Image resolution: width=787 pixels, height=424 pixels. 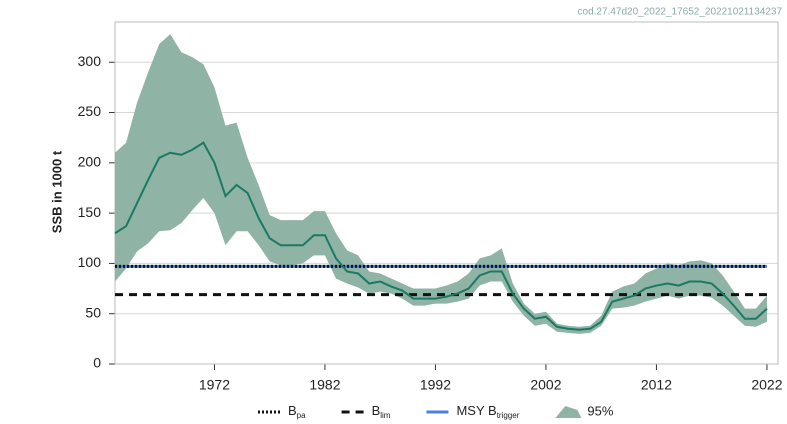 What do you see at coordinates (568, 412) in the screenshot?
I see `legend-swatch` at bounding box center [568, 412].